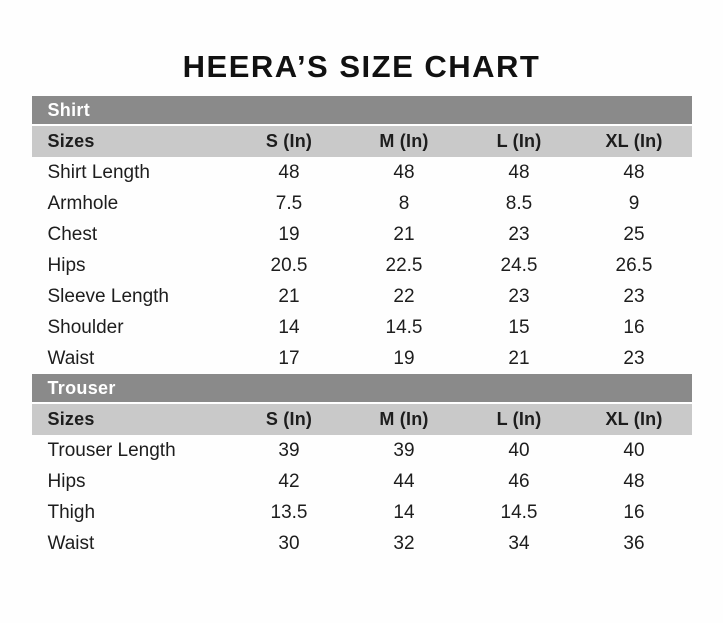  What do you see at coordinates (71, 512) in the screenshot?
I see `row-label: Thigh` at bounding box center [71, 512].